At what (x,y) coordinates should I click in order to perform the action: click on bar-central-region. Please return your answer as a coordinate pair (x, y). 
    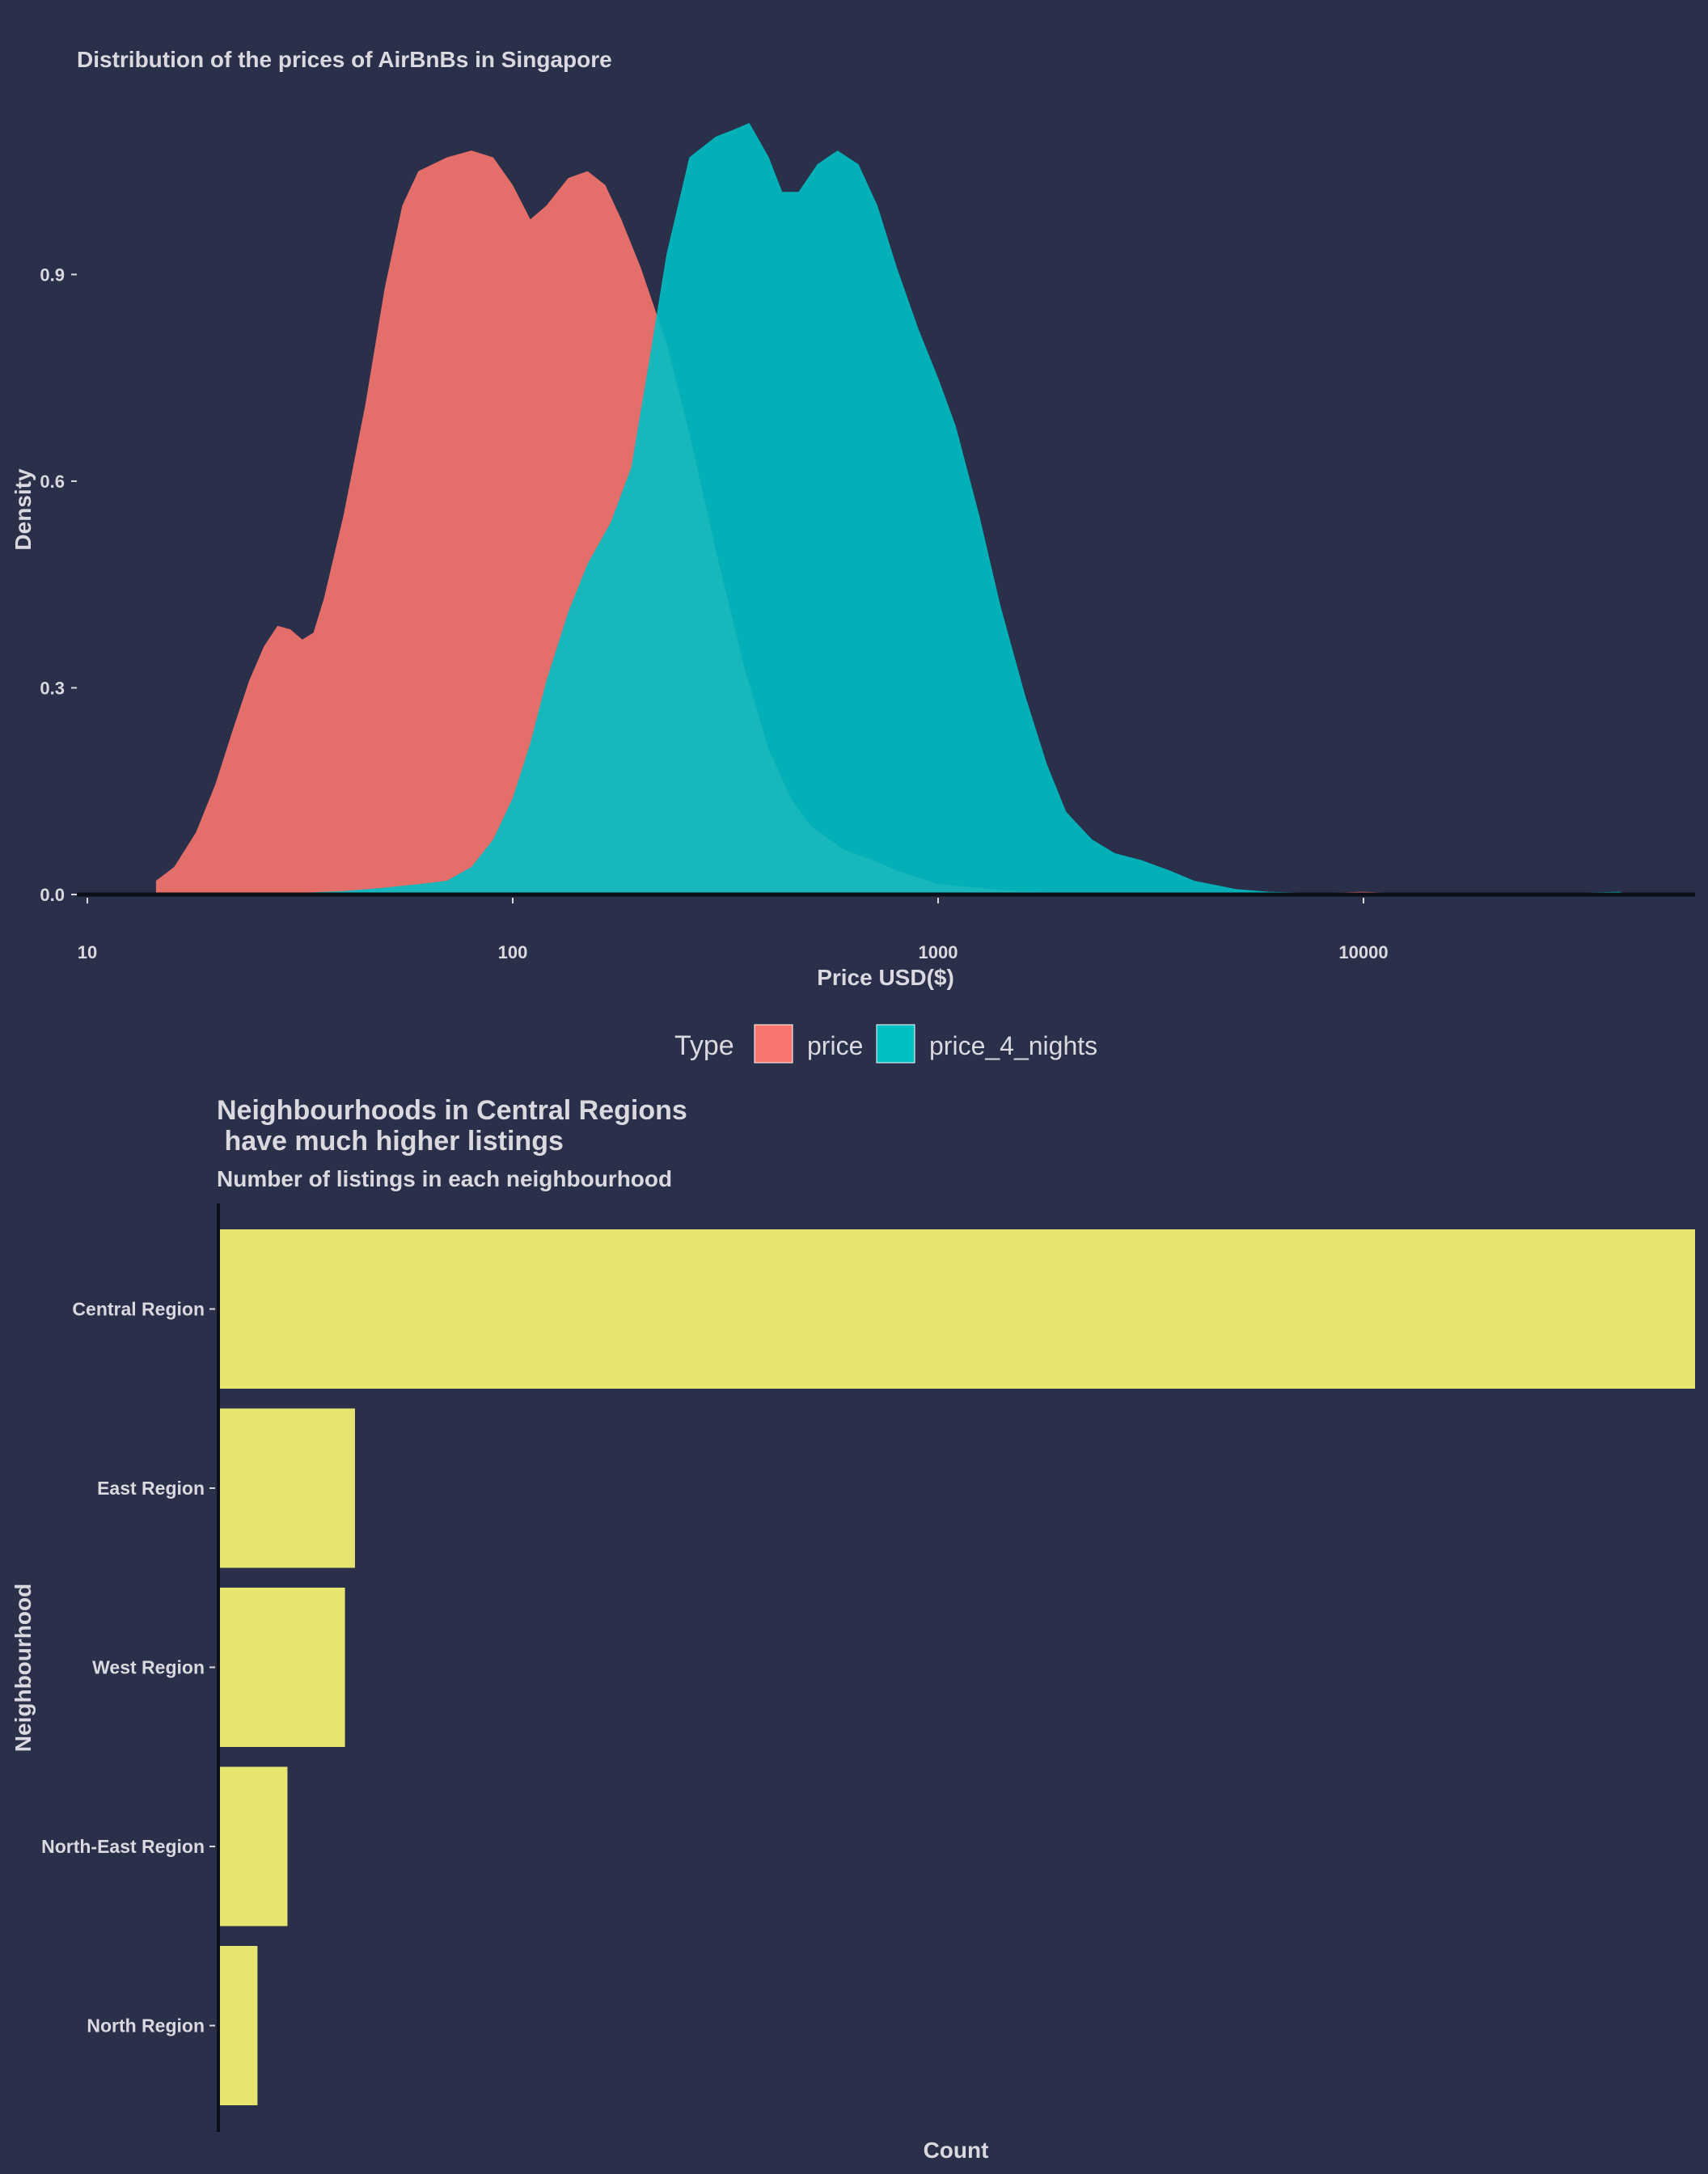
    Looking at the image, I should click on (957, 1309).